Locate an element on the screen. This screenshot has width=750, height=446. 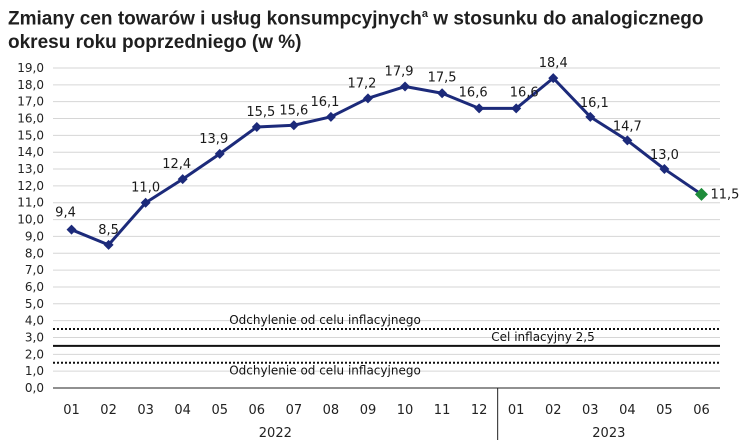
y-tick-label: 0,0 is located at coordinates (34, 388).